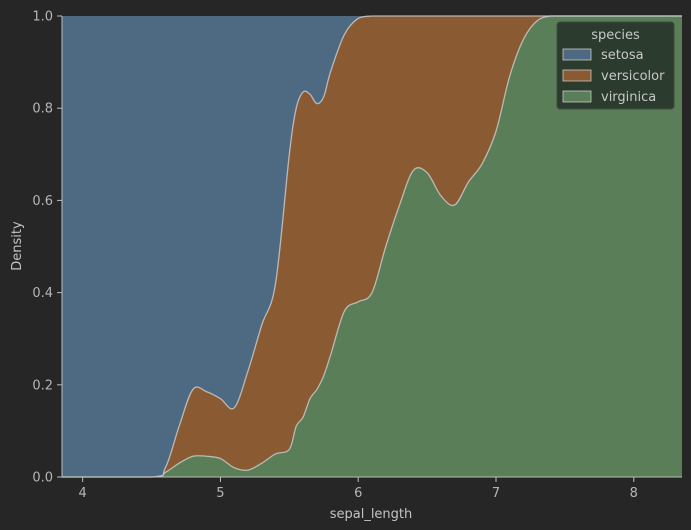 The height and width of the screenshot is (530, 691). What do you see at coordinates (628, 97) in the screenshot?
I see `legend-label-virginica: virginica` at bounding box center [628, 97].